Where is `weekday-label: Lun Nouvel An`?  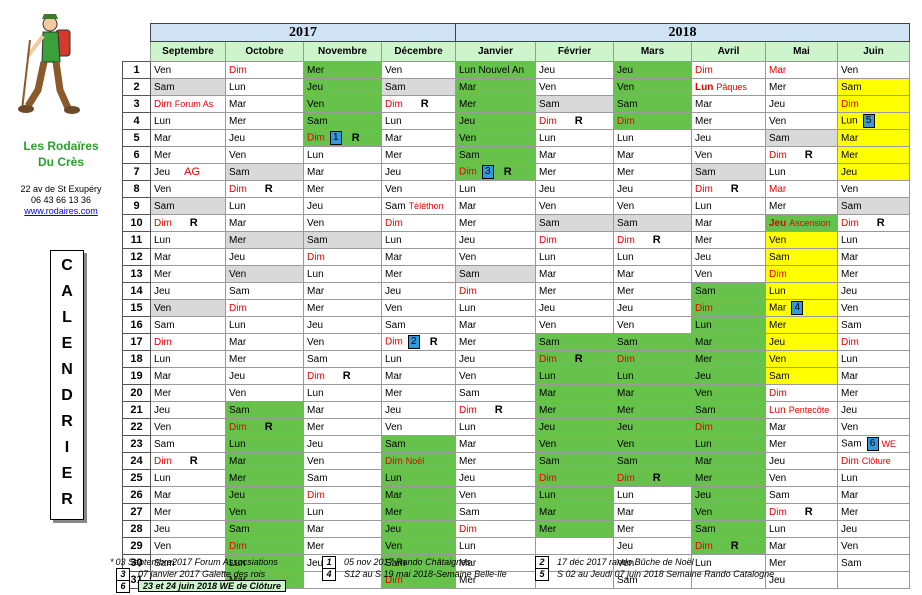 weekday-label: Lun Nouvel An is located at coordinates (492, 70).